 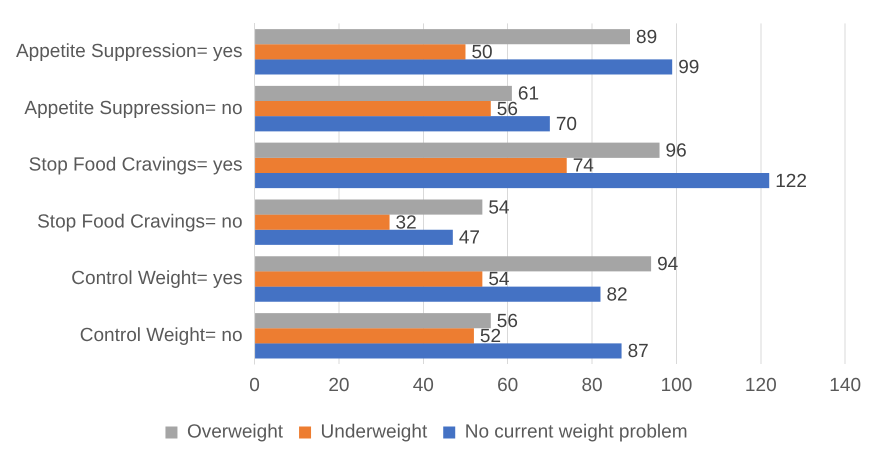 What do you see at coordinates (529, 94) in the screenshot?
I see `data-label: 61` at bounding box center [529, 94].